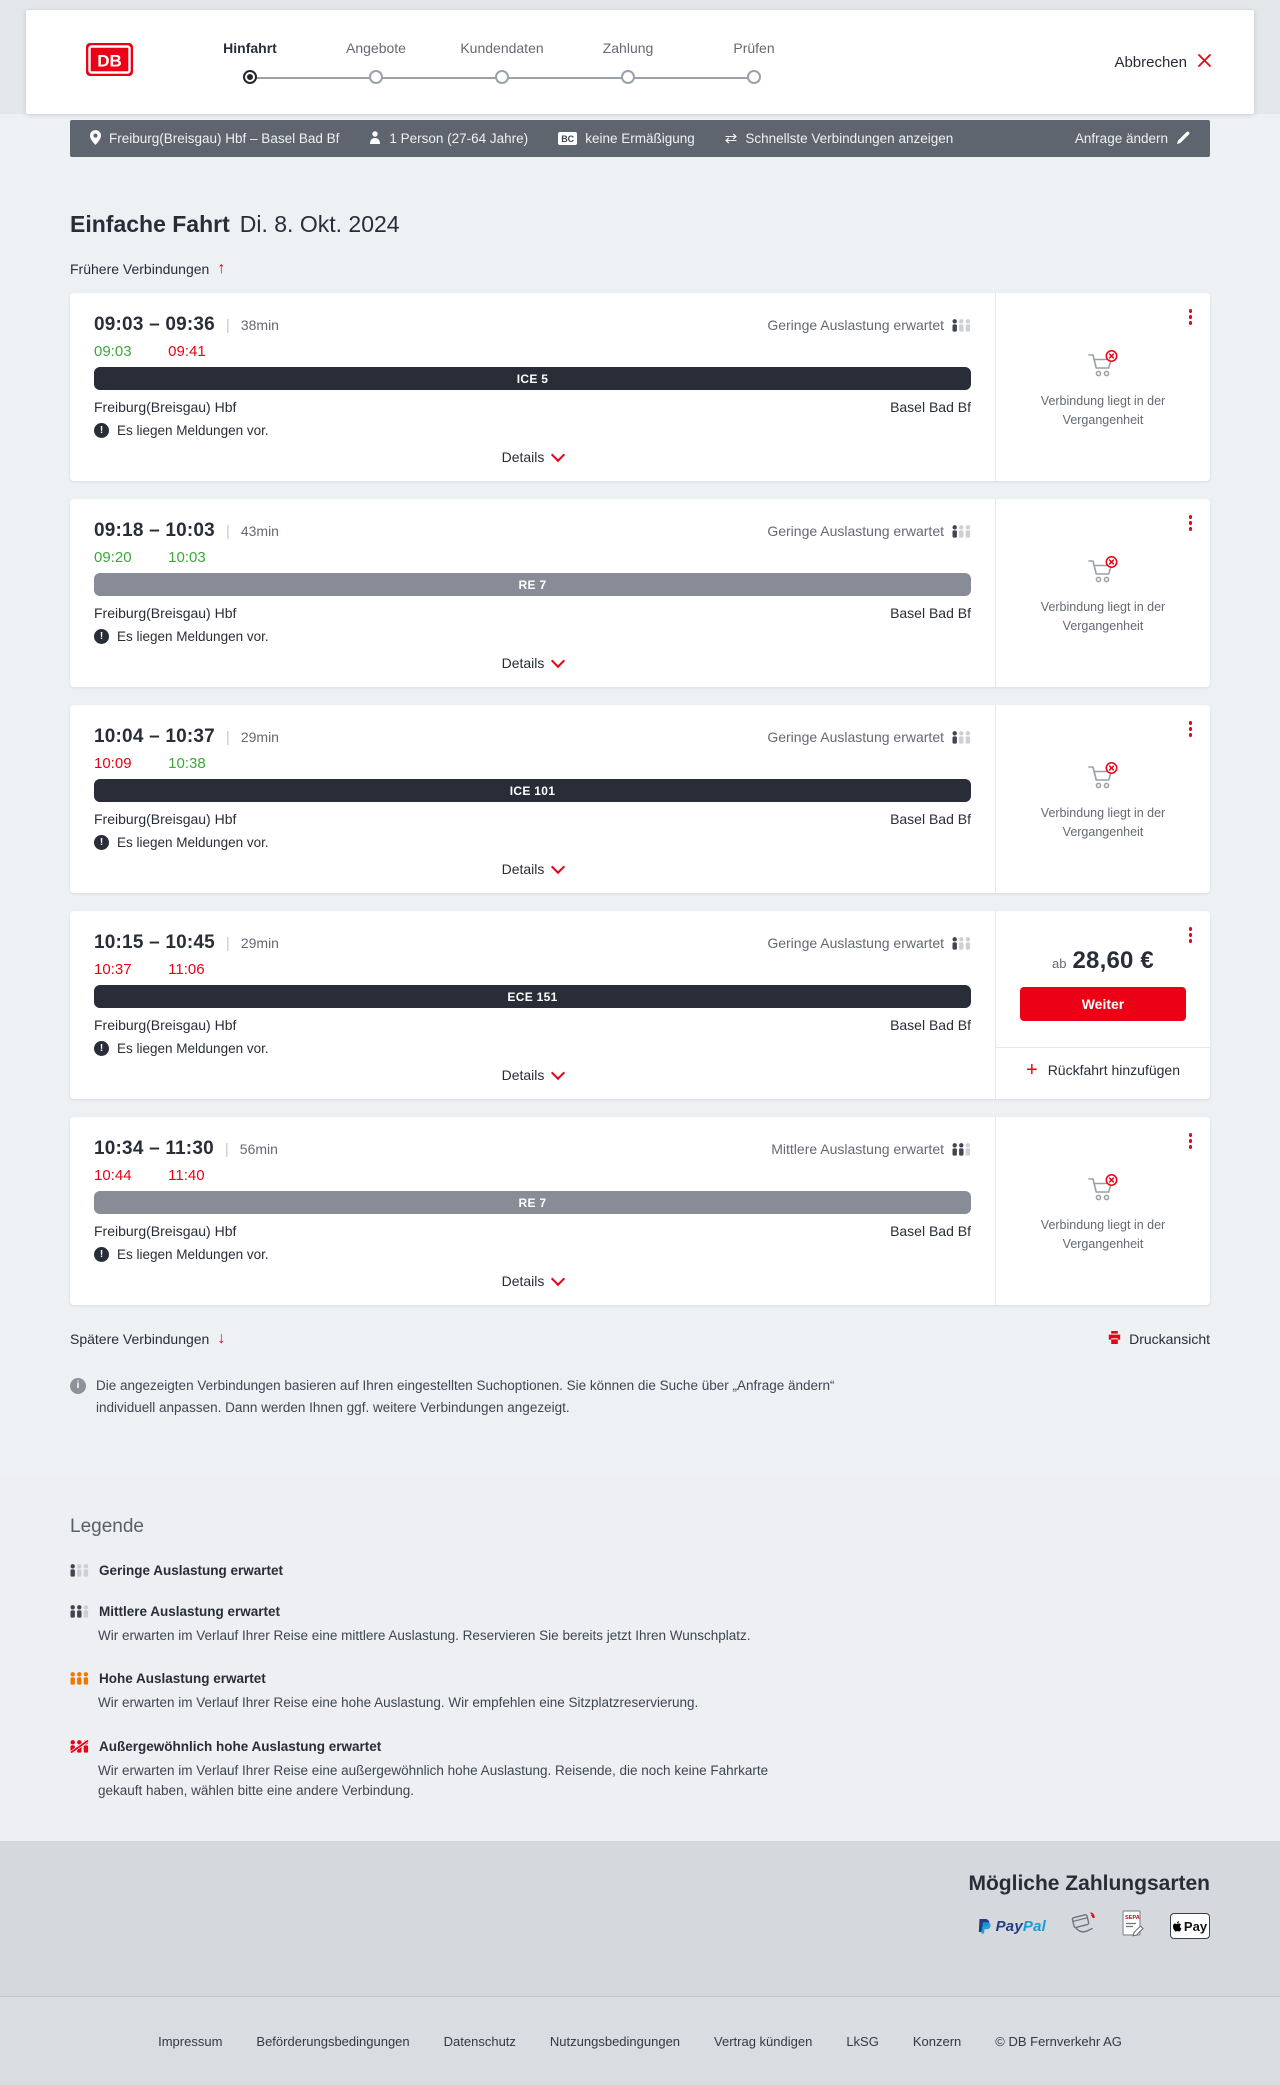  Describe the element at coordinates (763, 2041) in the screenshot. I see `footer-link-vertrag-kuendigen: Vertrag kündigen` at that location.